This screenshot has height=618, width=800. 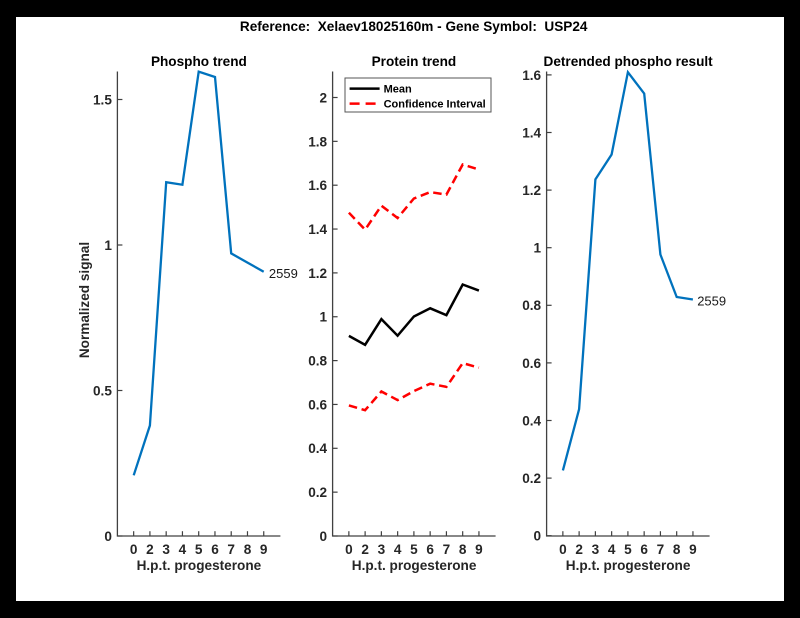 What do you see at coordinates (629, 61) in the screenshot?
I see `svg-text: Detrended phospho result` at bounding box center [629, 61].